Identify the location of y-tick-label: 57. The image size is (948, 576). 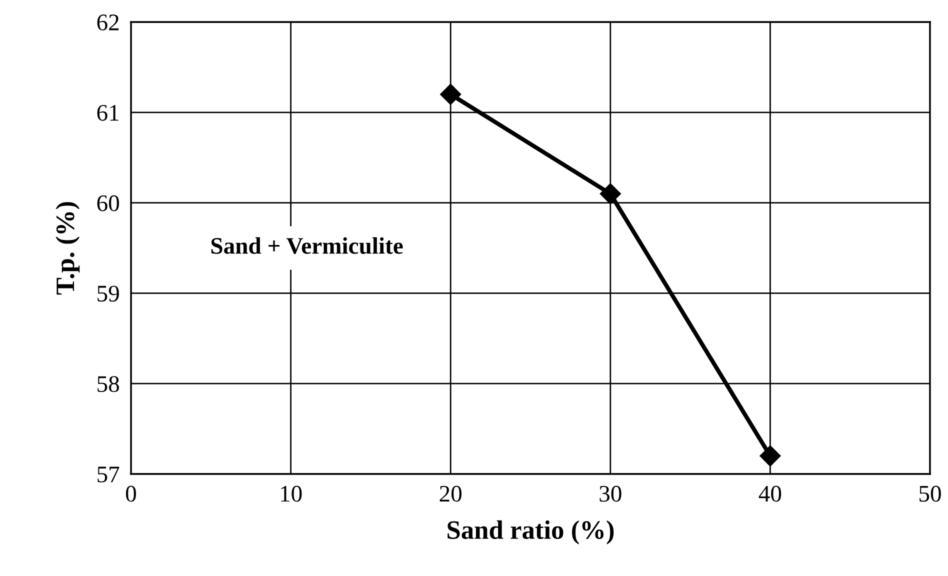
(109, 474).